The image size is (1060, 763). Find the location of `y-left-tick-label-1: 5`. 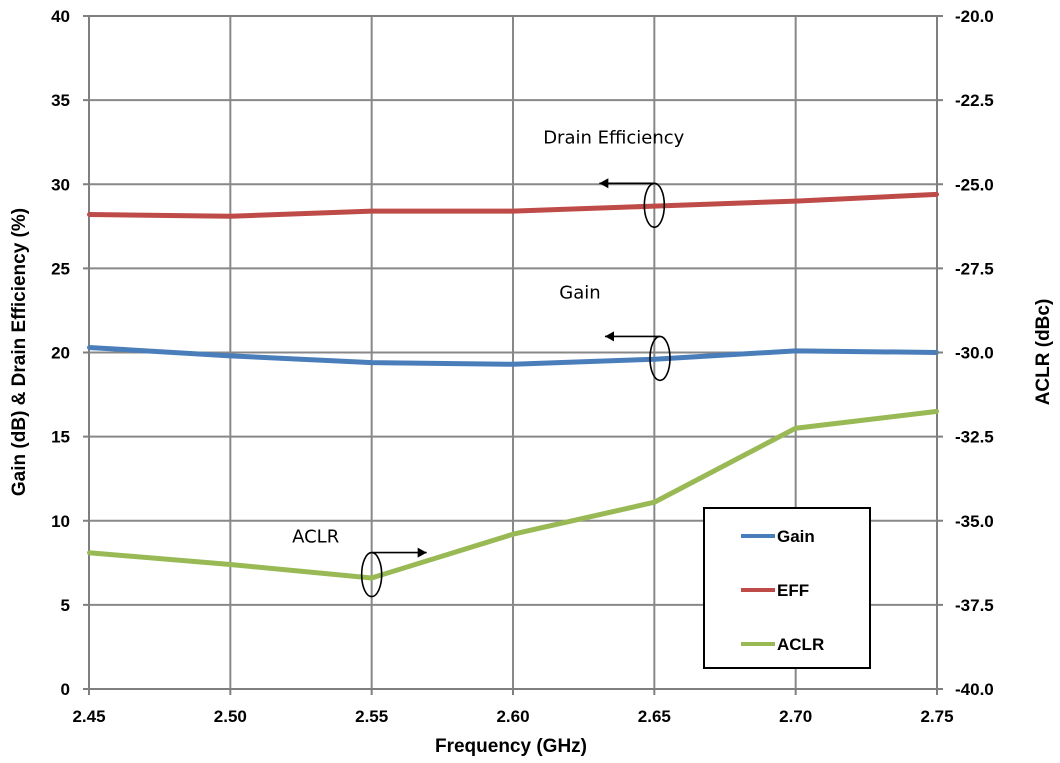

y-left-tick-label-1: 5 is located at coordinates (65, 605).